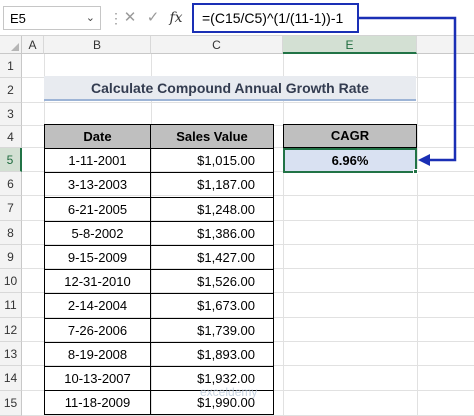  What do you see at coordinates (212, 257) in the screenshot?
I see `sales-value-cell: $1,427.00` at bounding box center [212, 257].